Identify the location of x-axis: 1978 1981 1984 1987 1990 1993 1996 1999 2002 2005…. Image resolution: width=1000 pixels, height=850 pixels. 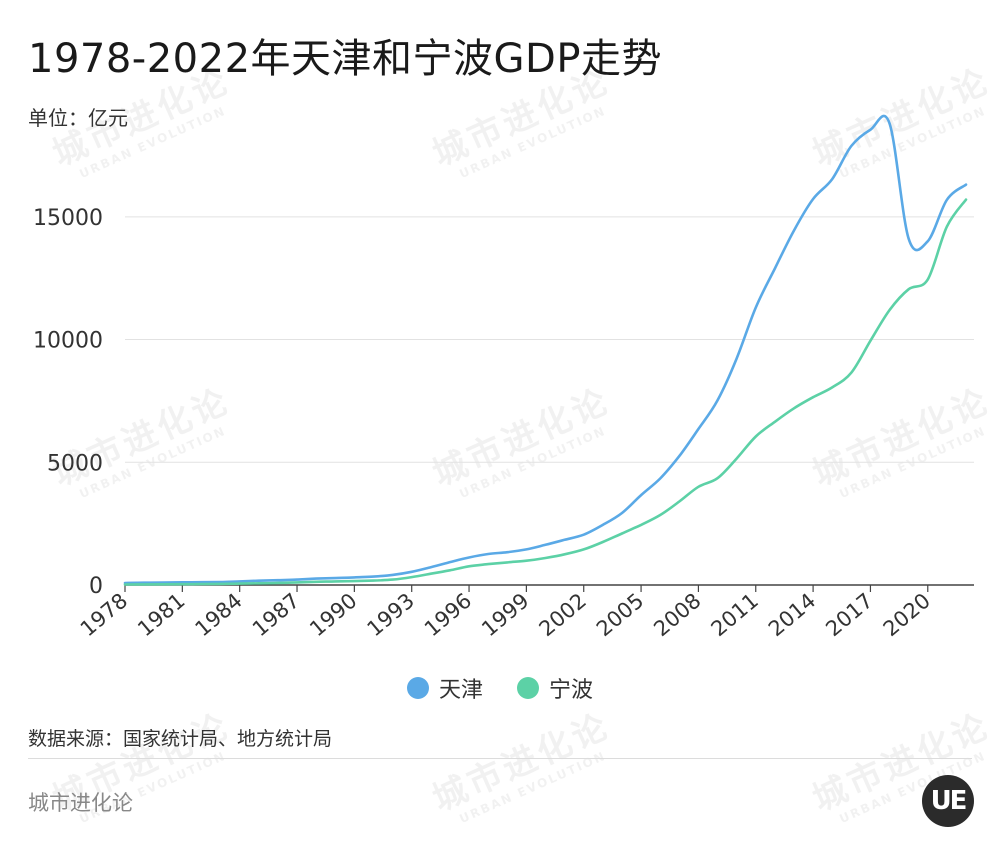
(525, 612).